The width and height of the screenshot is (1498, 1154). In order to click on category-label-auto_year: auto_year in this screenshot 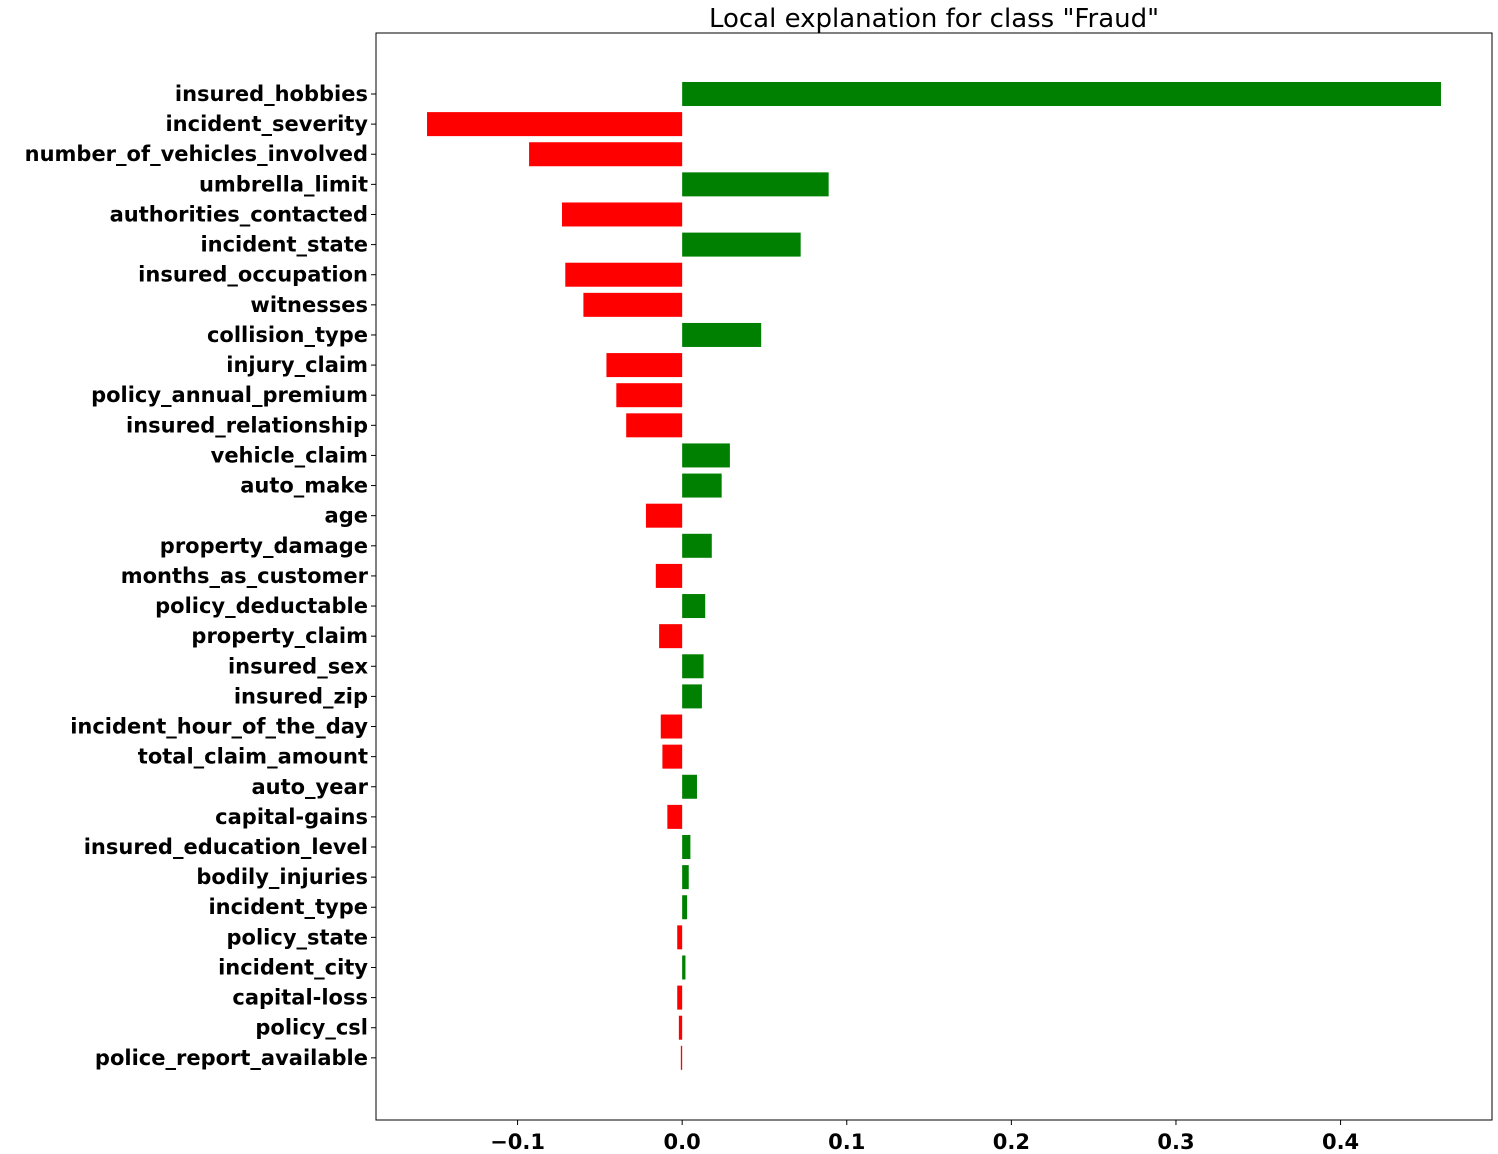, I will do `click(309, 787)`.